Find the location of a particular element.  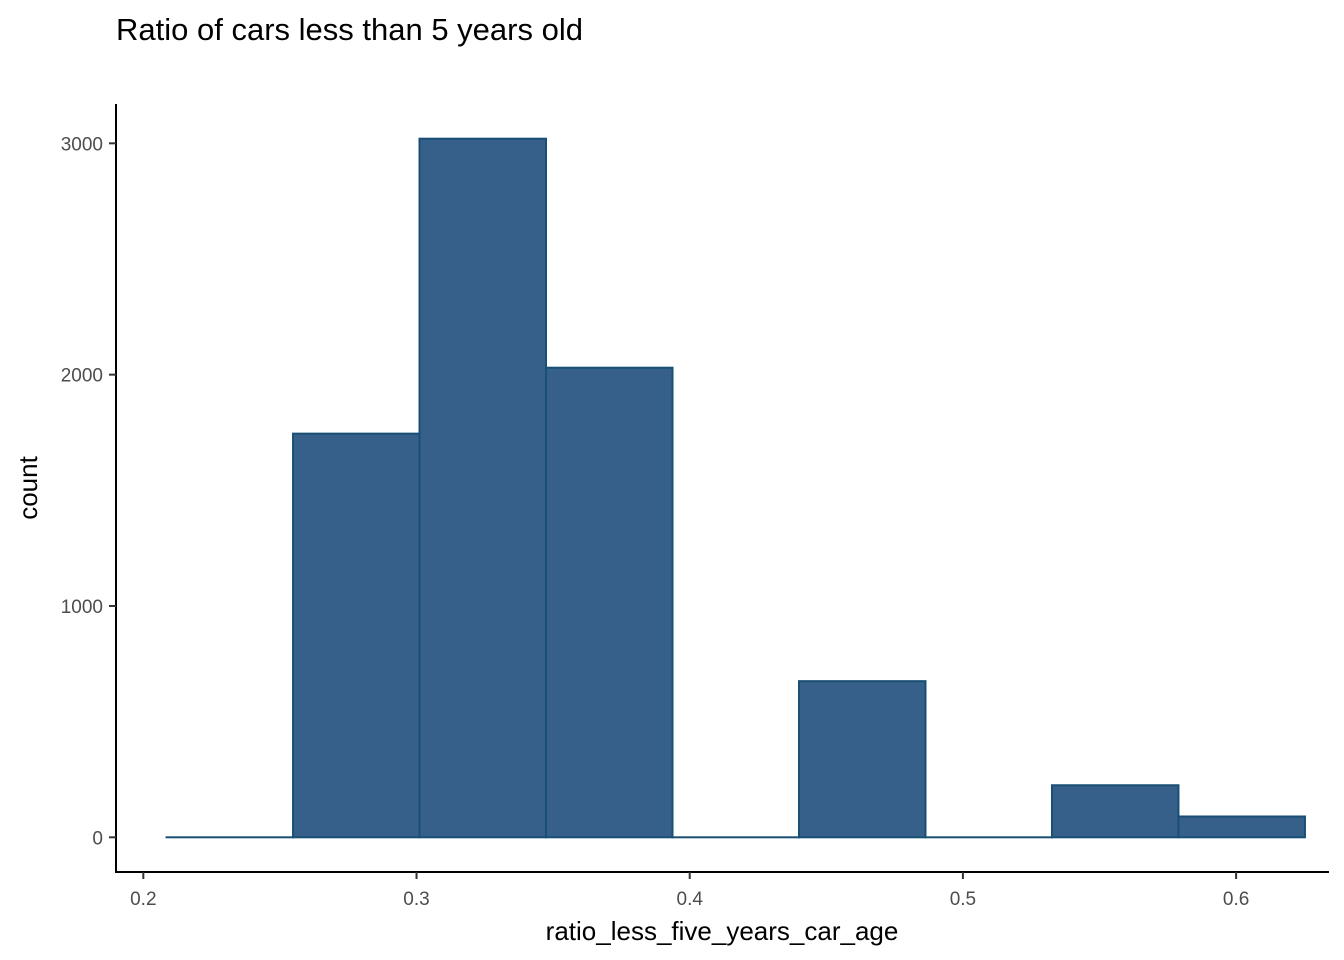

x-tick-label: 0.6 is located at coordinates (1236, 899).